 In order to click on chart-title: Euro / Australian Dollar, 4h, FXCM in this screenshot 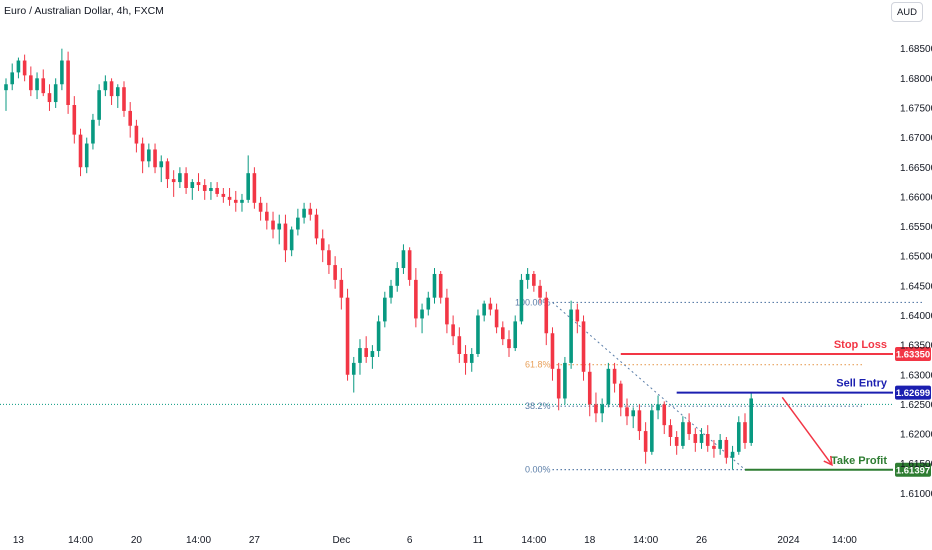, I will do `click(84, 11)`.